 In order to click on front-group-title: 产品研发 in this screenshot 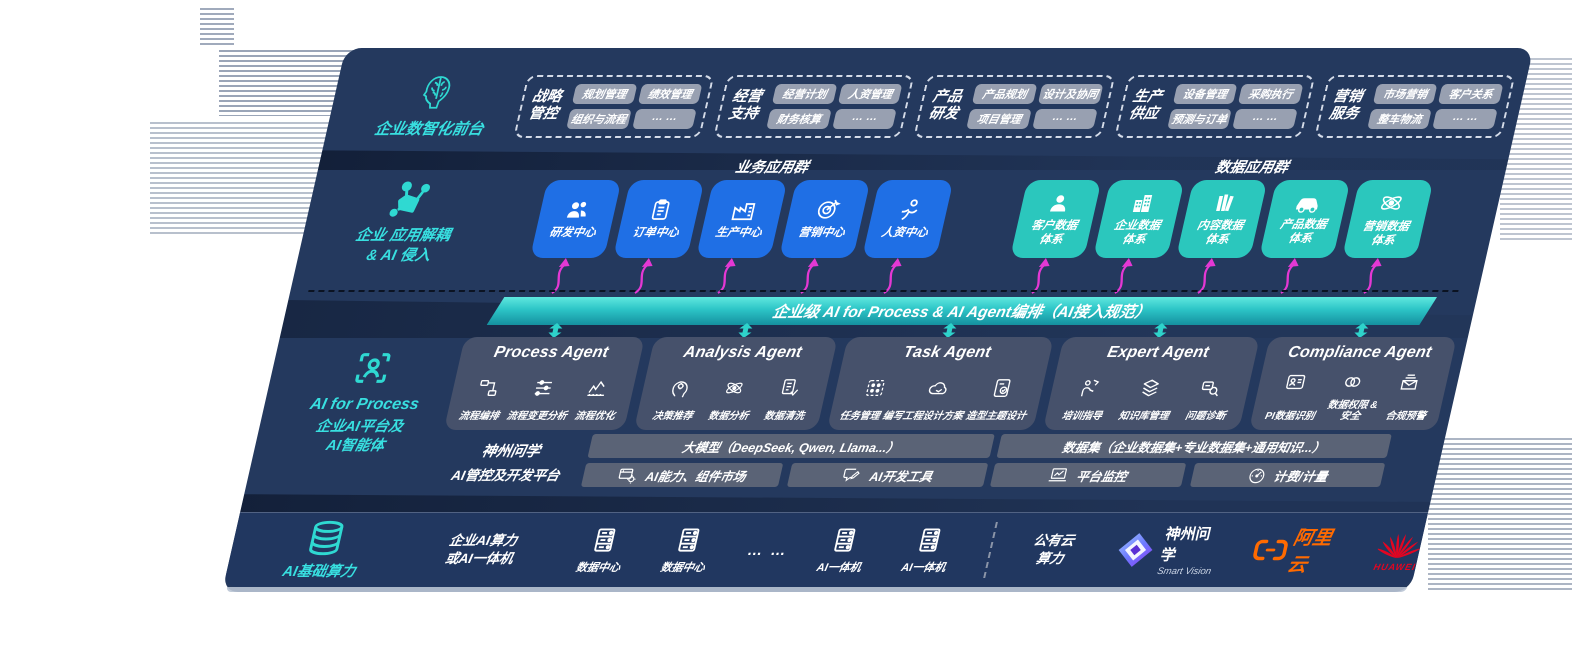, I will do `click(945, 105)`.